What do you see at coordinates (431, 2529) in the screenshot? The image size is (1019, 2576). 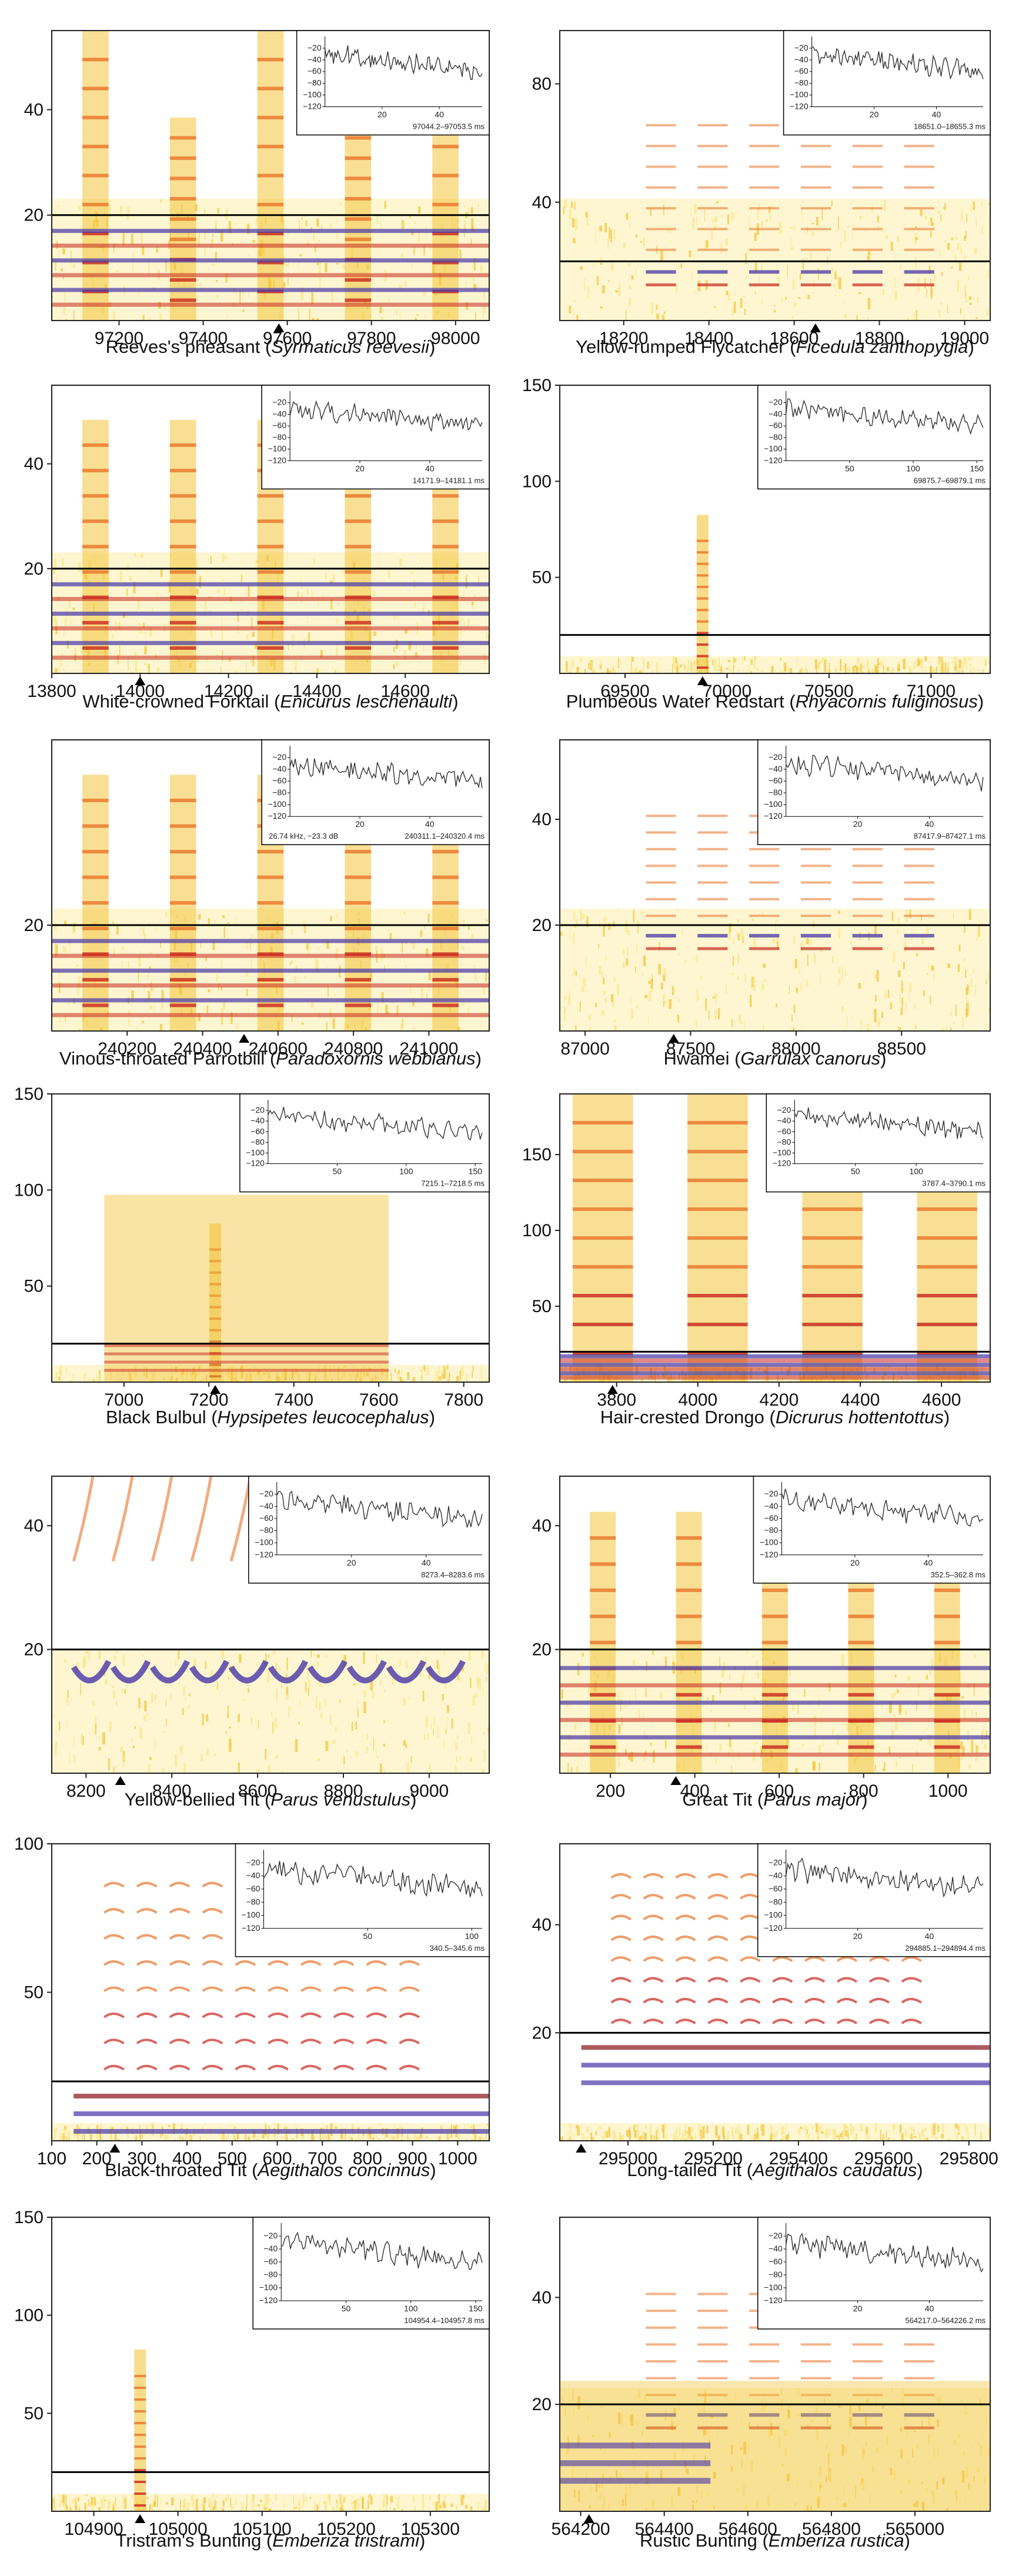 I see `x-tick-label: 105300` at bounding box center [431, 2529].